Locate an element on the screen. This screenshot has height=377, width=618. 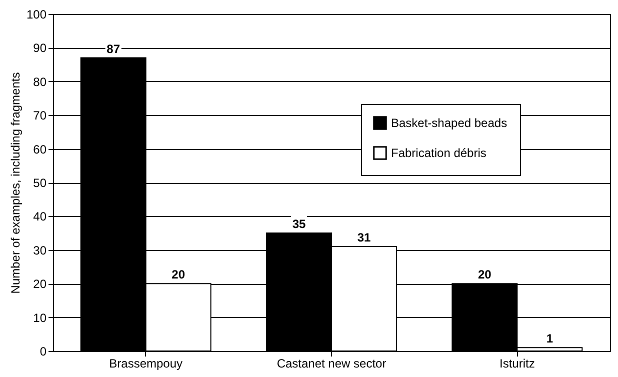
data-label: 87 is located at coordinates (113, 49).